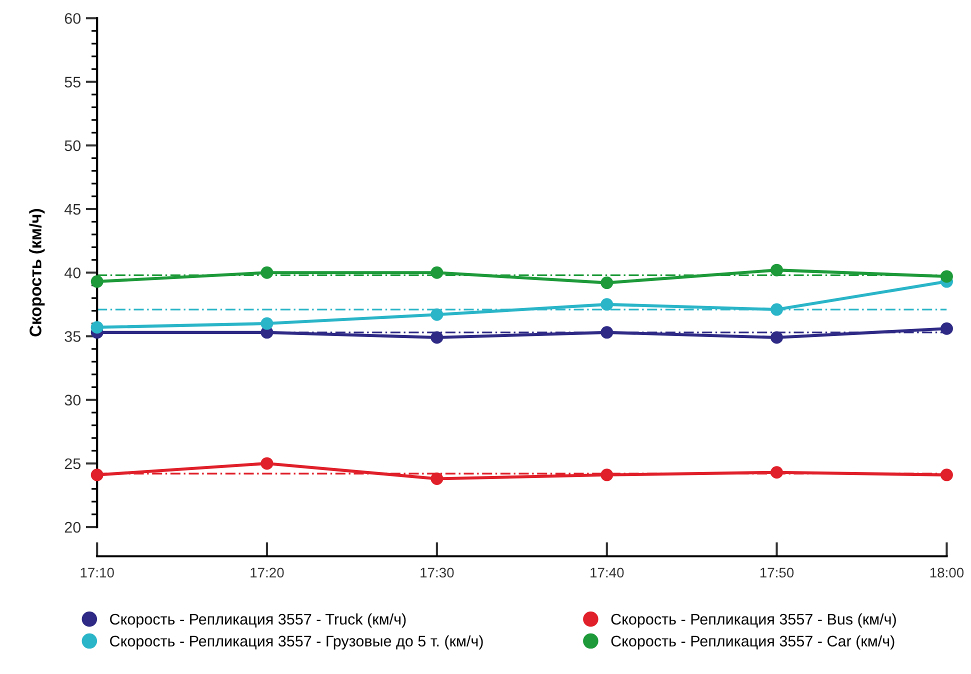  What do you see at coordinates (72, 336) in the screenshot?
I see `y-tick-label: 35` at bounding box center [72, 336].